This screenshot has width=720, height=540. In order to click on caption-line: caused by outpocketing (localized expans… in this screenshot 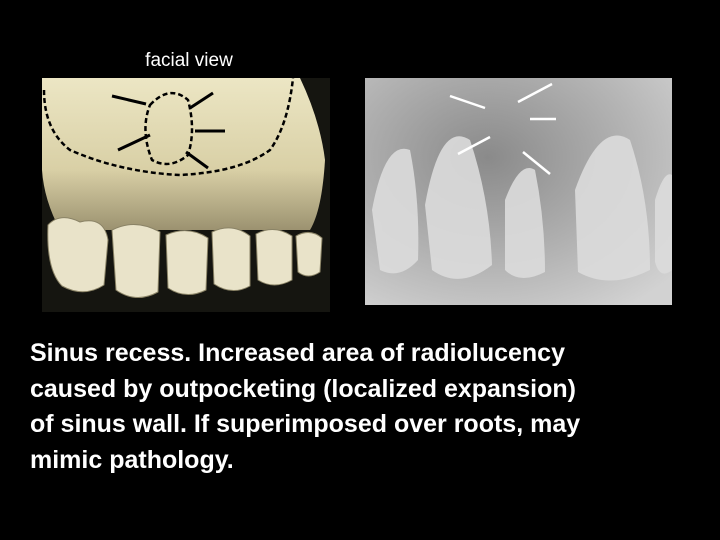, I will do `click(303, 388)`.